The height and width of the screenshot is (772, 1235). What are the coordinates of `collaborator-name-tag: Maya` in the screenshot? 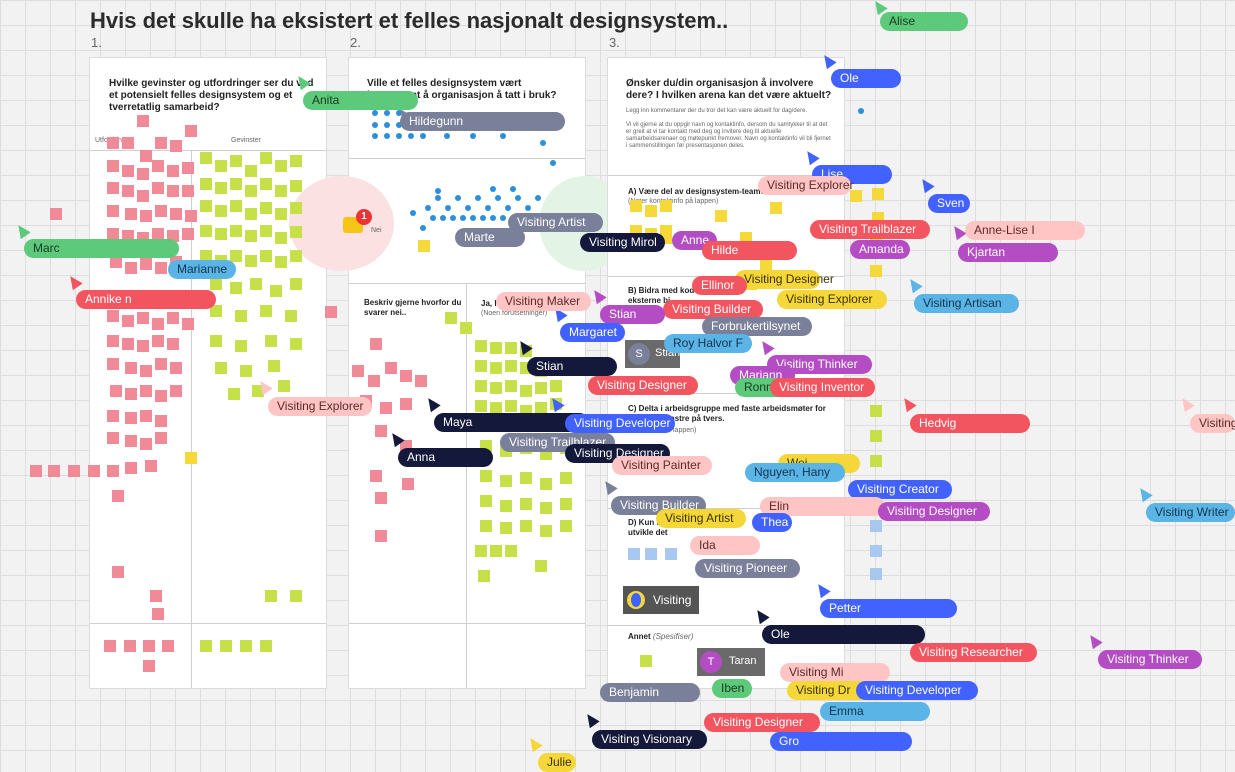 It's located at (511, 422).